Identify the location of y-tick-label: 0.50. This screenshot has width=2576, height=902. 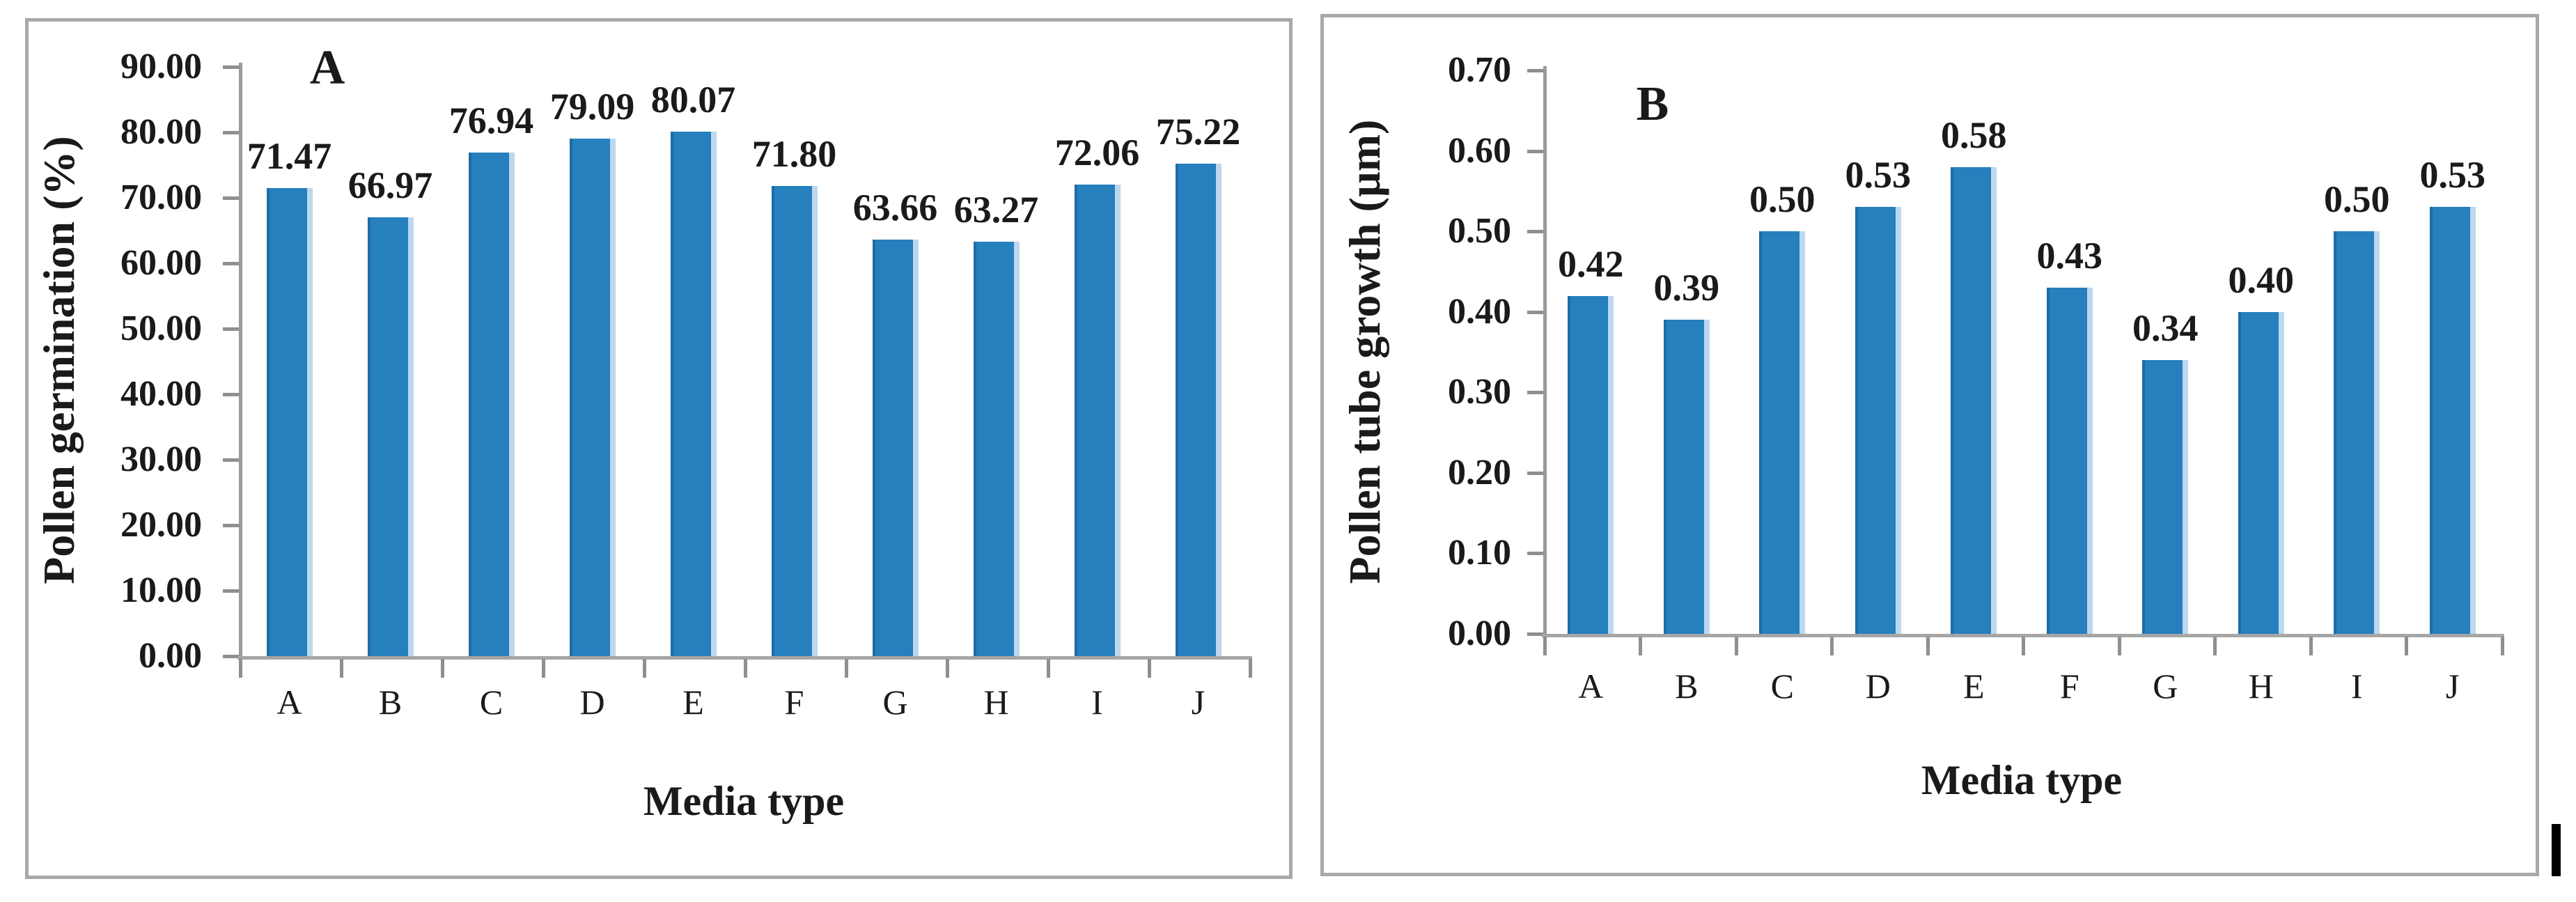
(1479, 231).